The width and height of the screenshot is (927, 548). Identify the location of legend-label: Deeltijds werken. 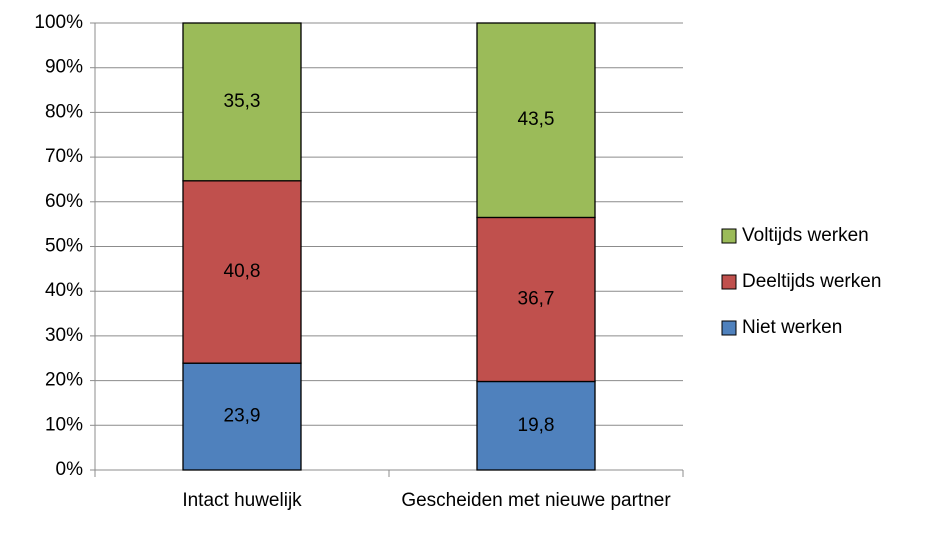
(811, 281).